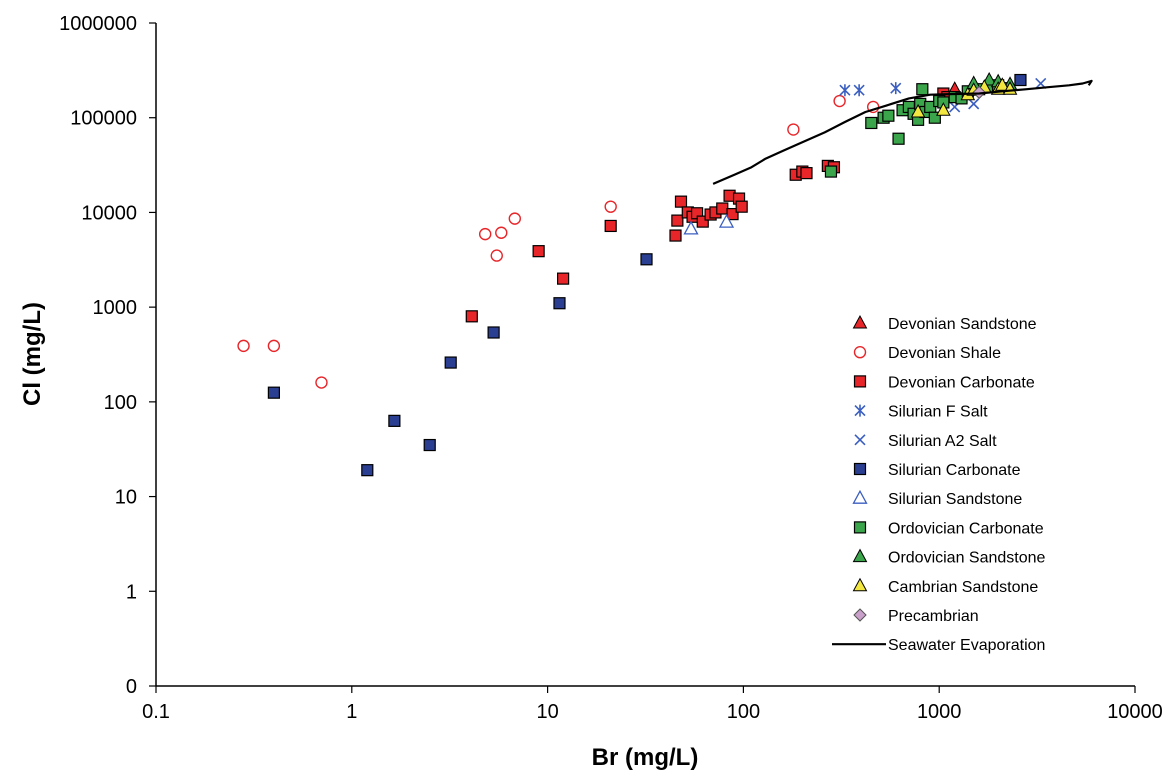 Image resolution: width=1173 pixels, height=775 pixels. Describe the element at coordinates (938, 412) in the screenshot. I see `legend-label: Silurian F Salt` at that location.